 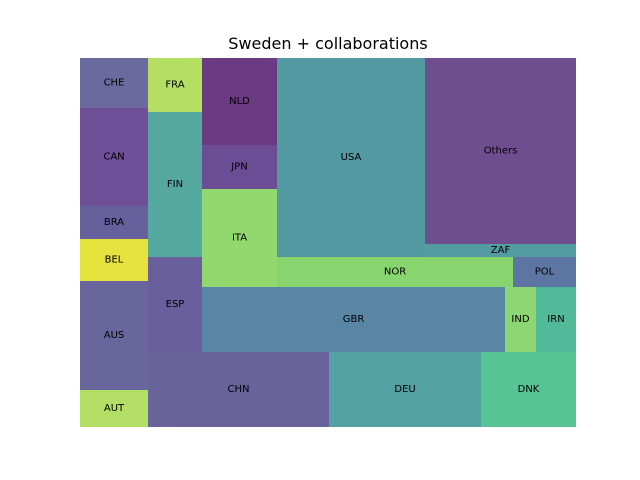 I want to click on treemap-label-deu: DEU, so click(x=404, y=389).